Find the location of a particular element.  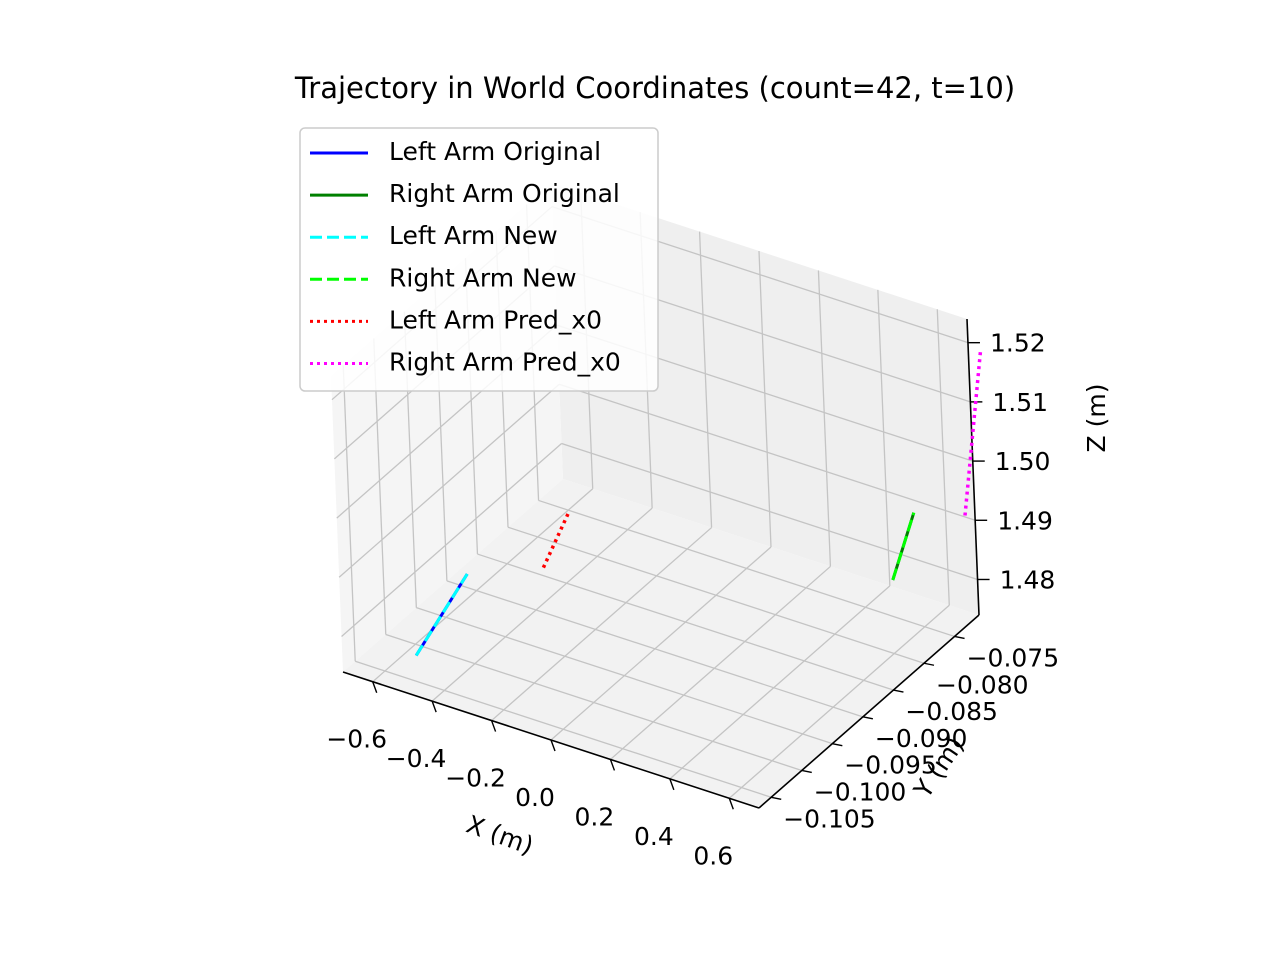

tick-z: 1.49 is located at coordinates (1025, 520).